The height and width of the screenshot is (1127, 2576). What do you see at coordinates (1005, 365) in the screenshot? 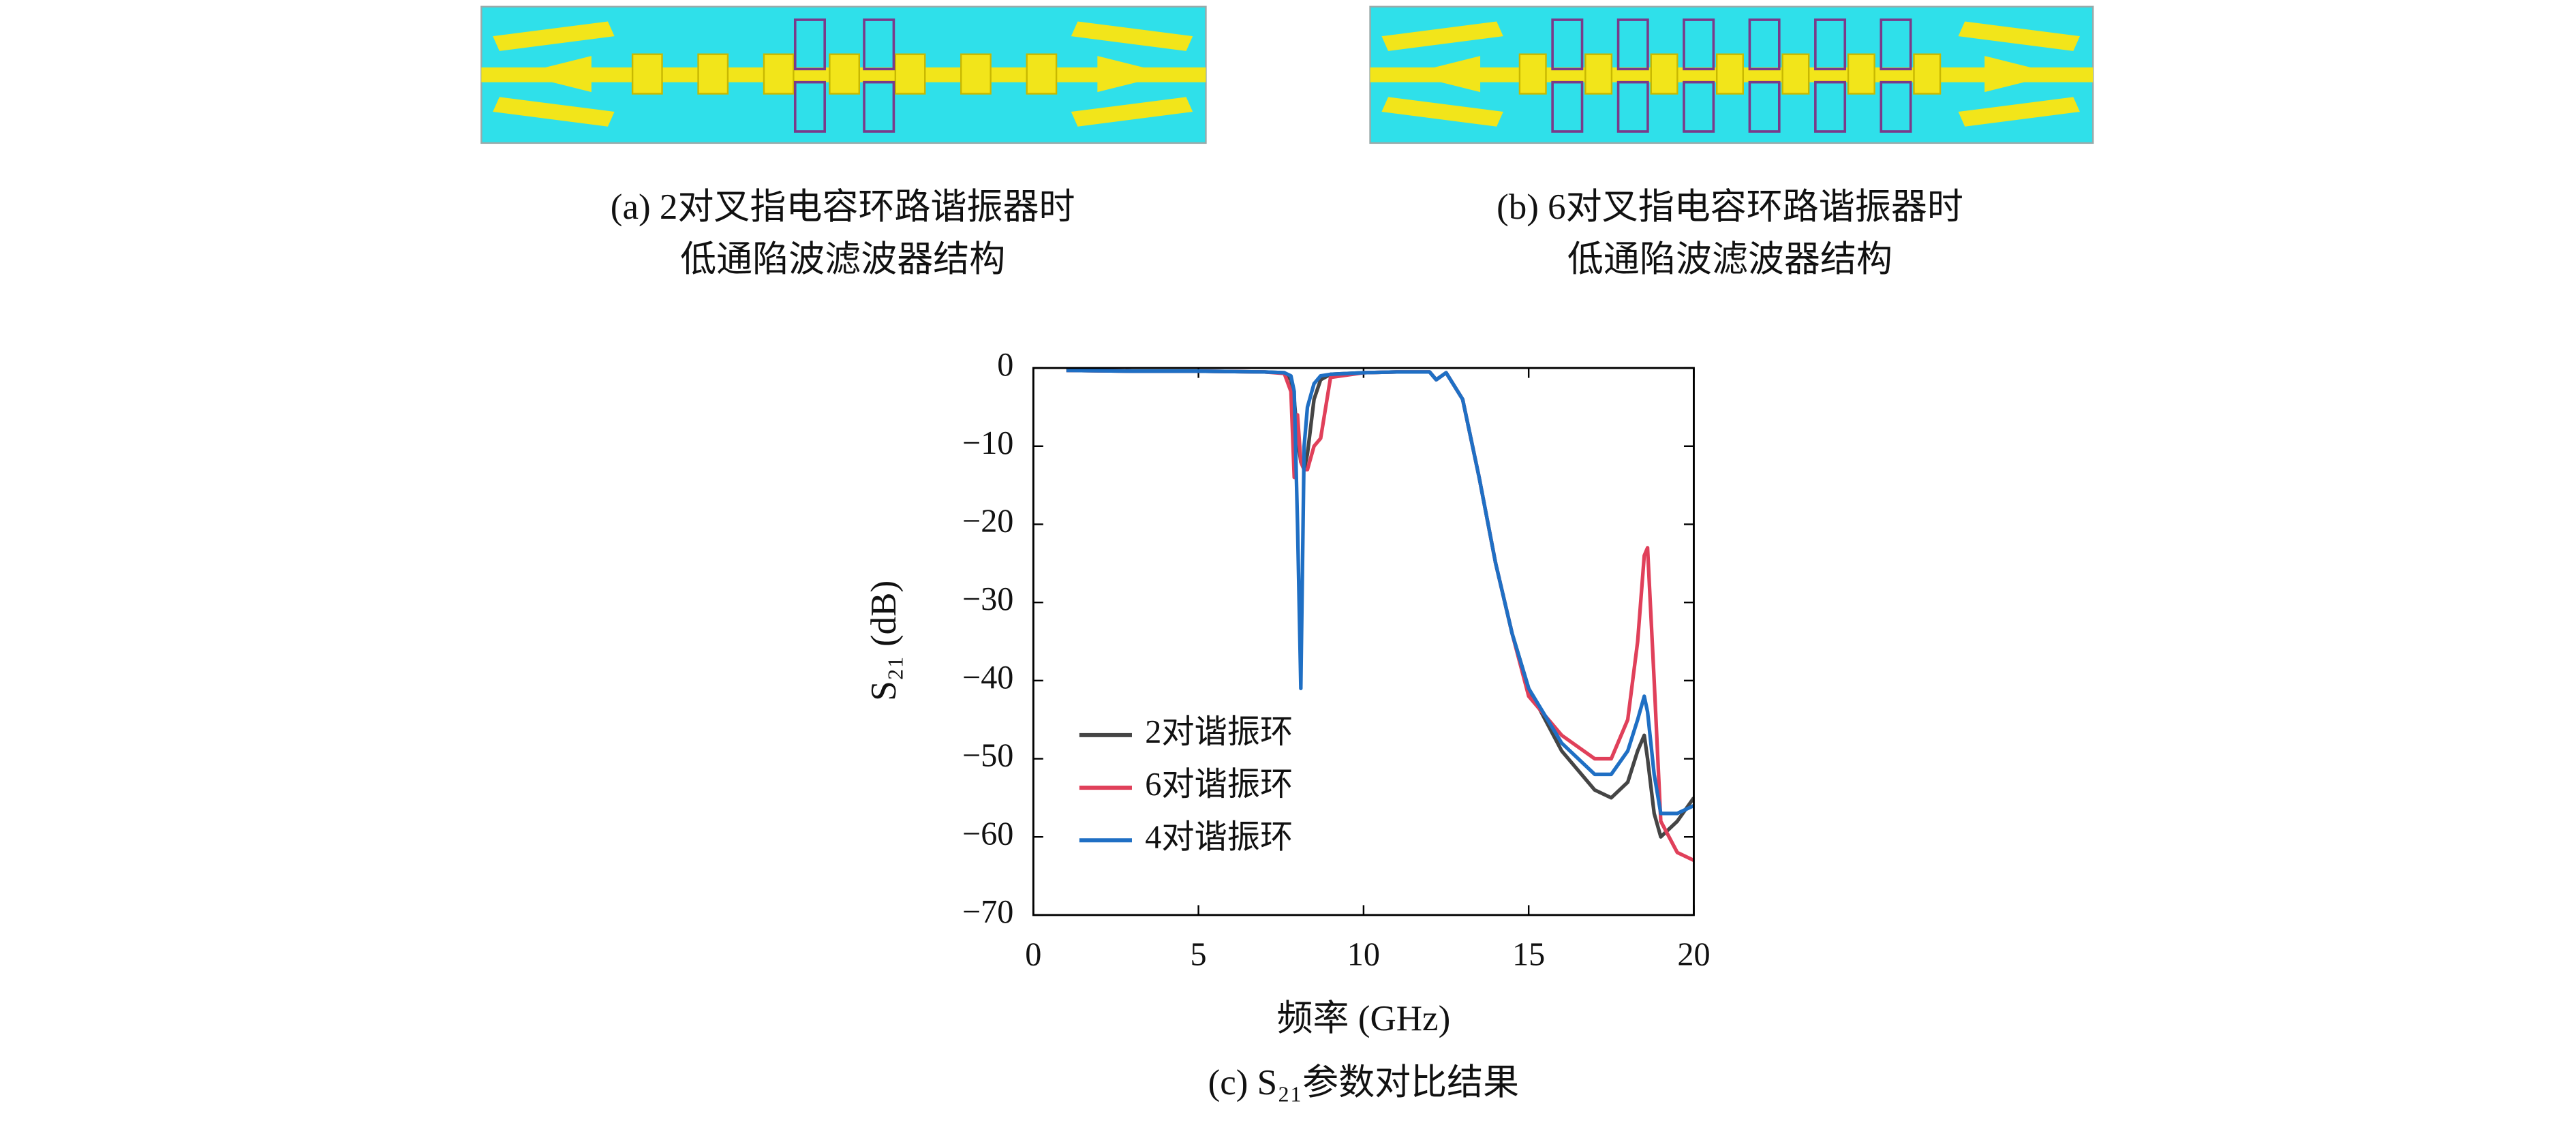
I see `y-tick-label: 0` at bounding box center [1005, 365].